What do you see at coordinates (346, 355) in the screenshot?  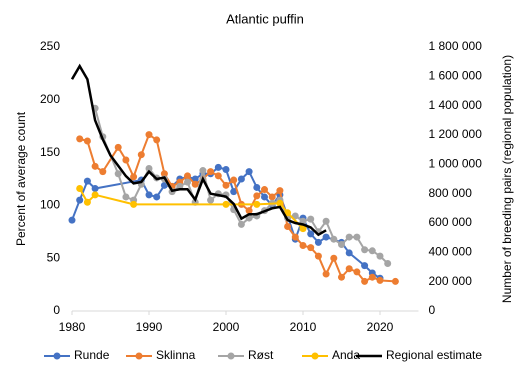 I see `legend-label: Anda` at bounding box center [346, 355].